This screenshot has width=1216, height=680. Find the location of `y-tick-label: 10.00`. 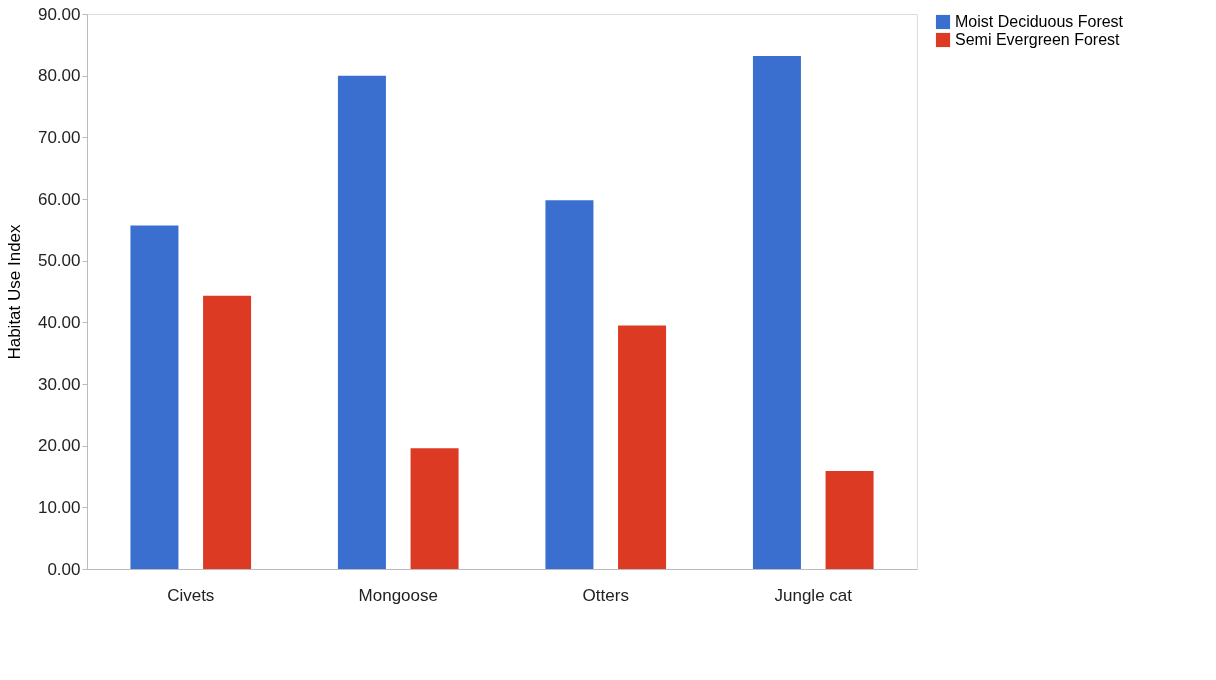

y-tick-label: 10.00 is located at coordinates (59, 507).